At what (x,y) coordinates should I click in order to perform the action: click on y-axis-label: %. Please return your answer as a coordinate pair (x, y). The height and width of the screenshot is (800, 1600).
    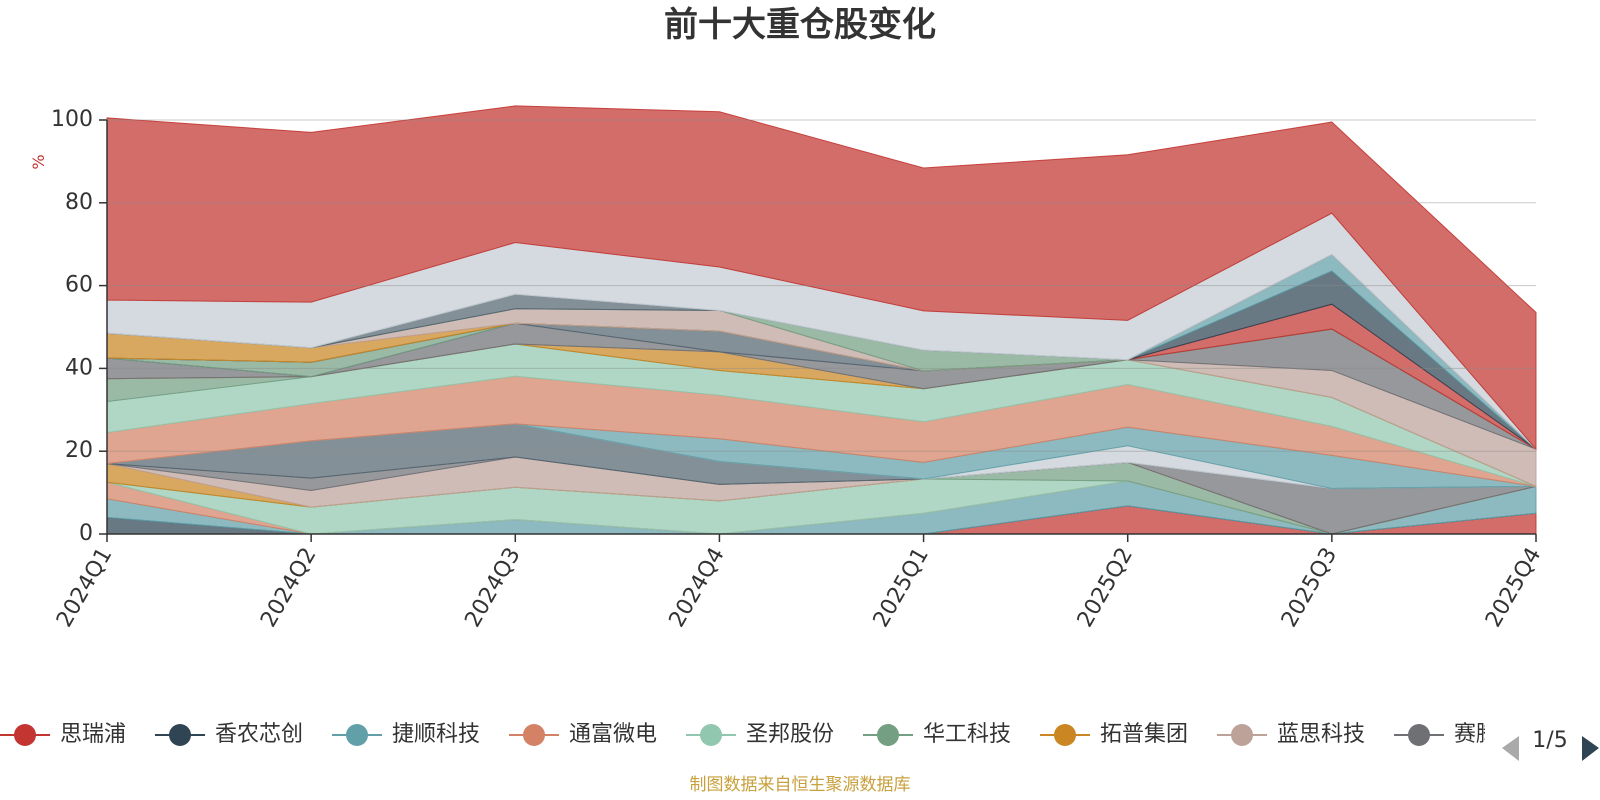
    Looking at the image, I should click on (38, 161).